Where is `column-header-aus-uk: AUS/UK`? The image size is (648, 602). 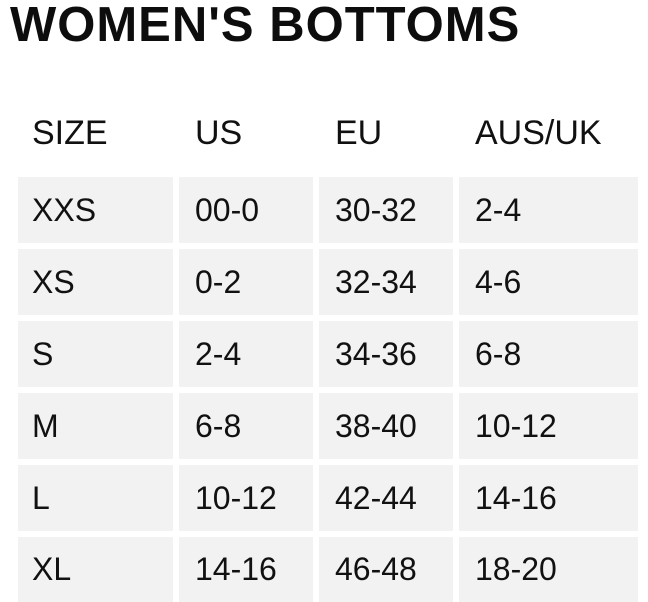
column-header-aus-uk: AUS/UK is located at coordinates (538, 133).